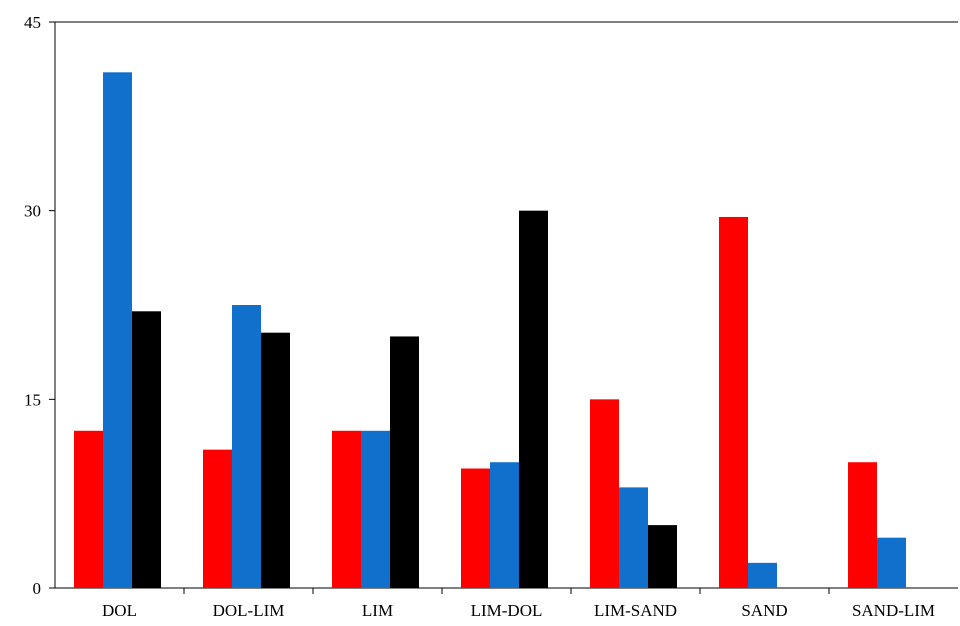 Image resolution: width=960 pixels, height=626 pixels. What do you see at coordinates (32, 22) in the screenshot?
I see `y-tick-label: 45` at bounding box center [32, 22].